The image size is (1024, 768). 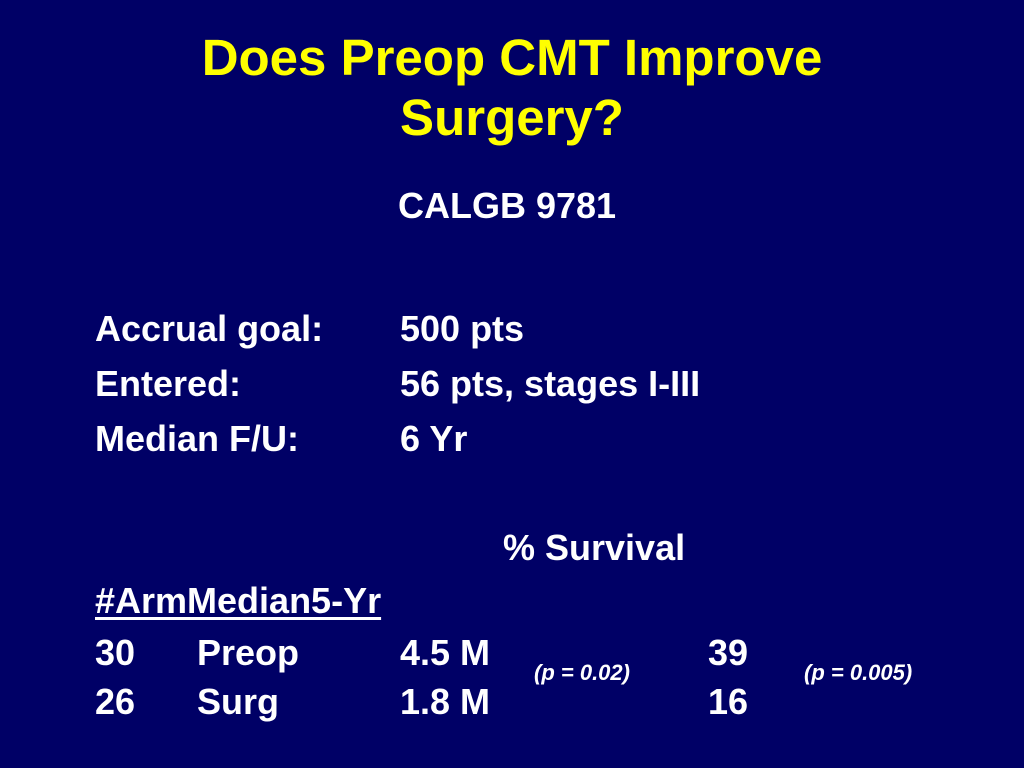 What do you see at coordinates (550, 383) in the screenshot?
I see `entered-value: 56 pts, stages I-III` at bounding box center [550, 383].